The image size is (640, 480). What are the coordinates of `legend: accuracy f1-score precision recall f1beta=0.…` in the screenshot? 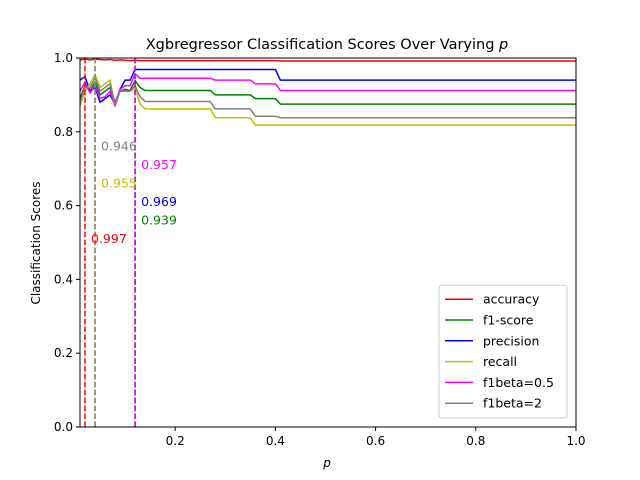 It's located at (503, 351).